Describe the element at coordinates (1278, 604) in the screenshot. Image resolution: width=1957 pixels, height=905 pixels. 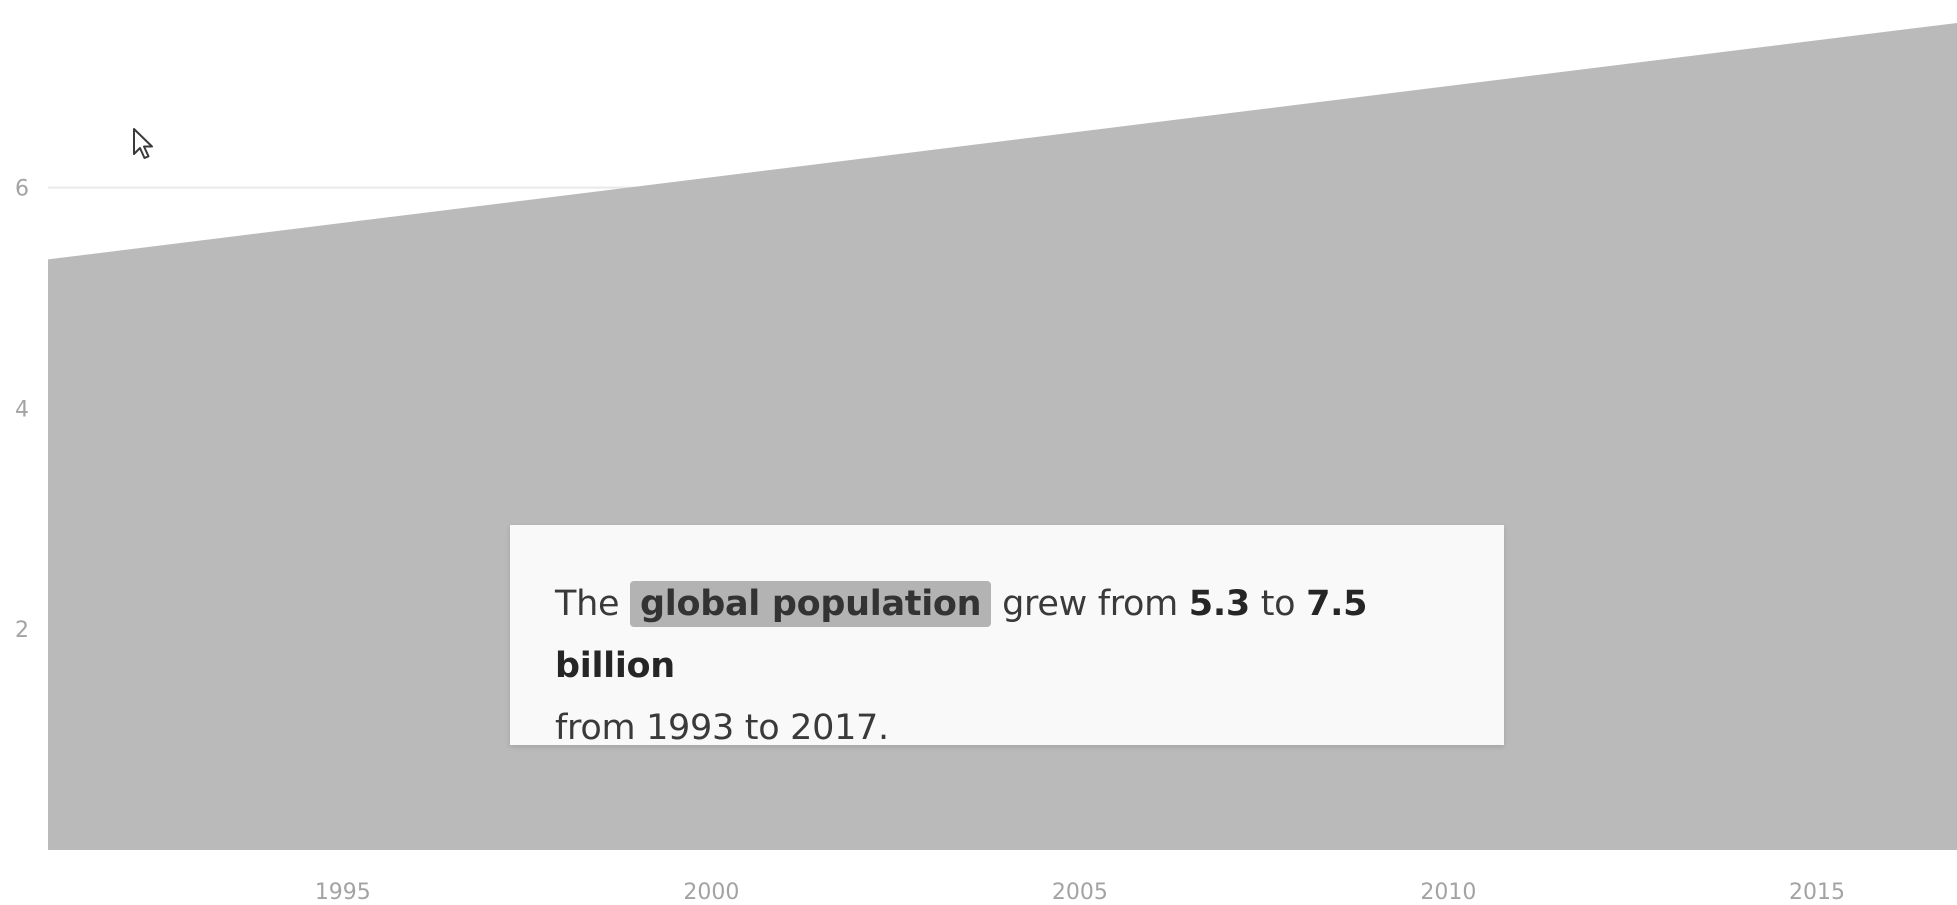
I see `annotation-mid2: to` at that location.